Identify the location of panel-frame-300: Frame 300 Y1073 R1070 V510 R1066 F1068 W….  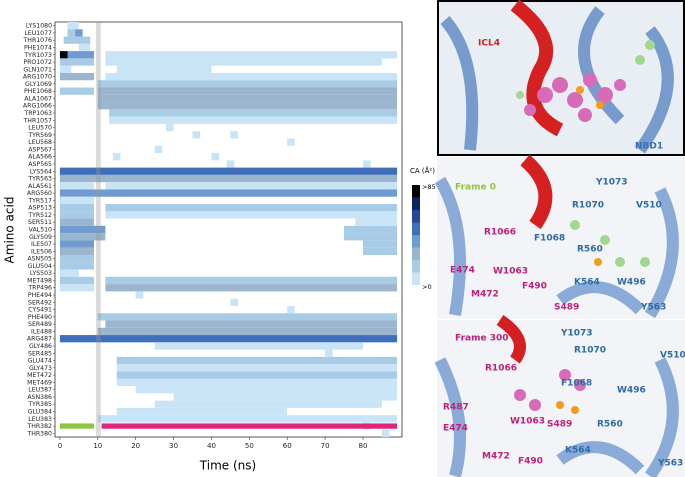
(559, 396).